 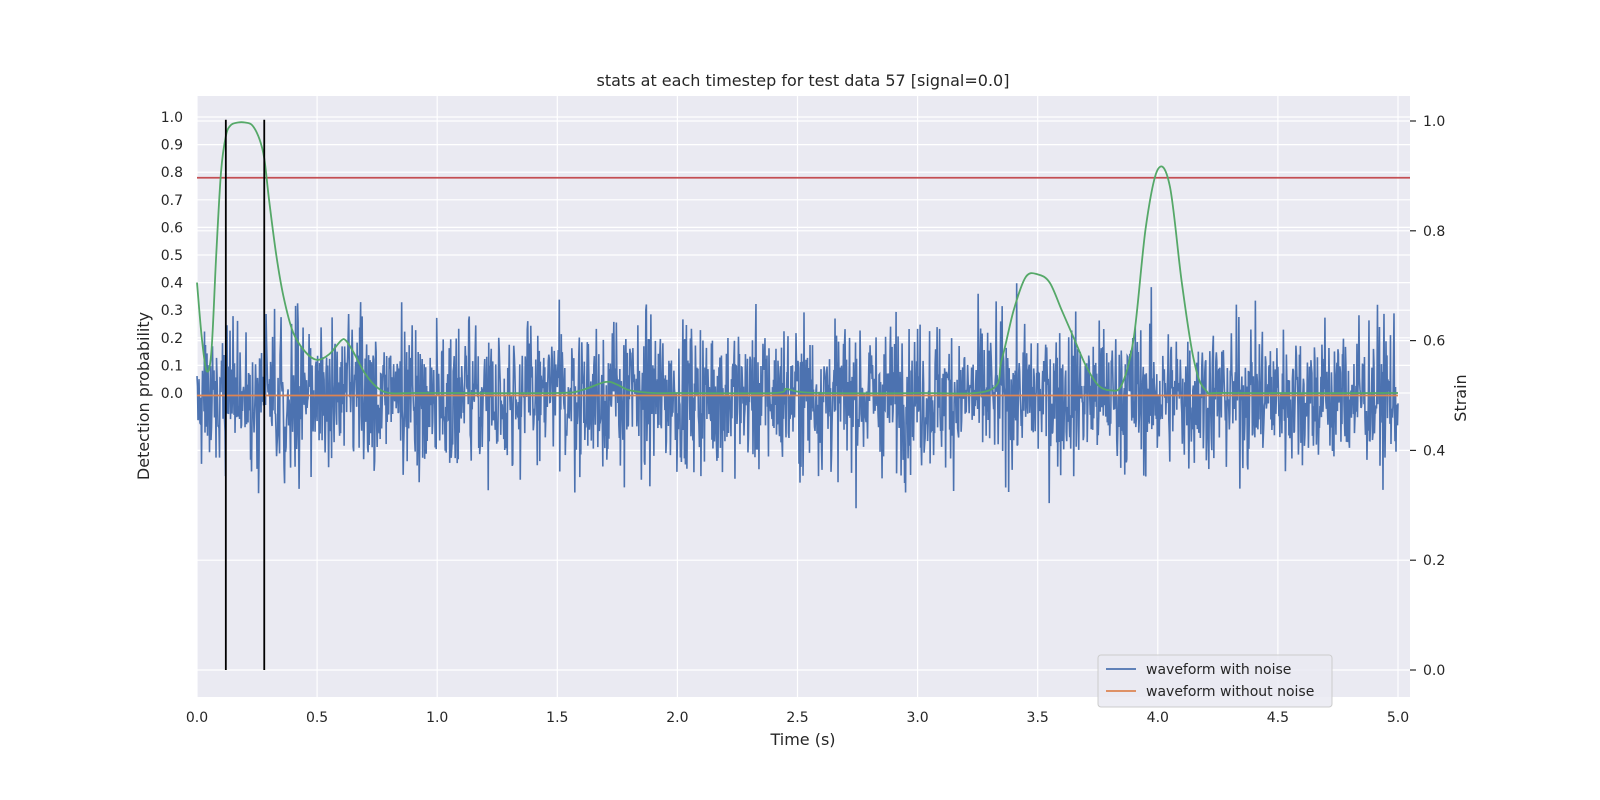 I want to click on right-y-tick-label: 0.4, so click(x=1434, y=451).